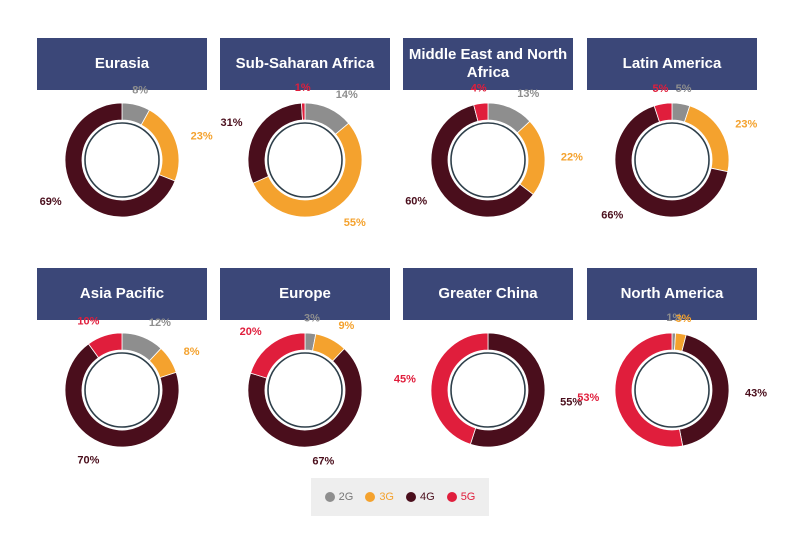 The image size is (800, 549). What do you see at coordinates (346, 326) in the screenshot?
I see `data-label-3g-europe: 9%` at bounding box center [346, 326].